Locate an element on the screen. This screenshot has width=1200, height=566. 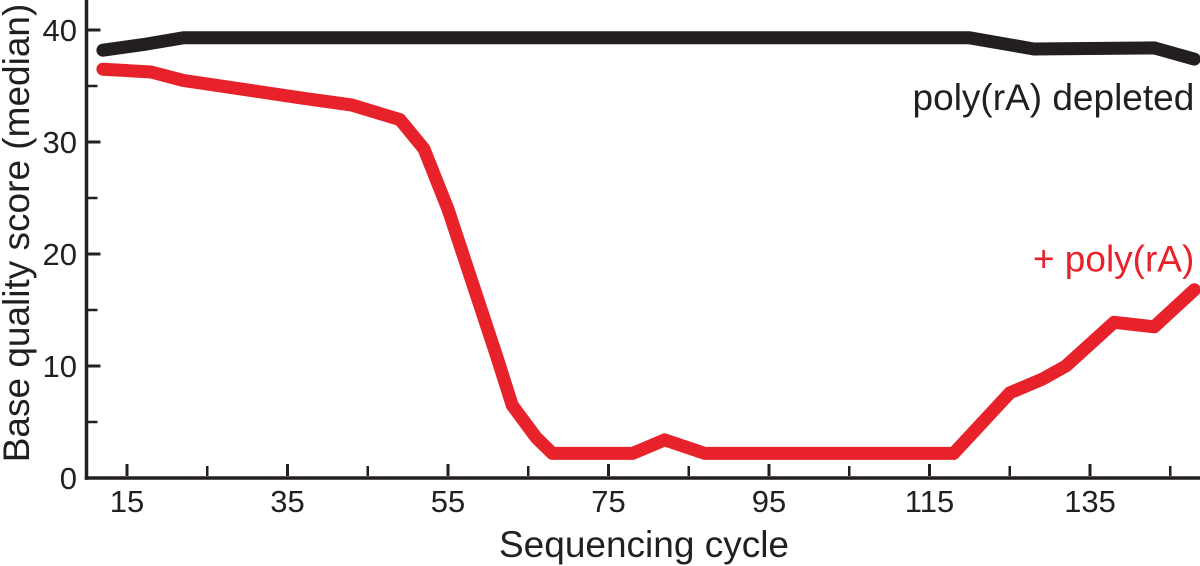
x-tick-label: 135 is located at coordinates (1090, 501).